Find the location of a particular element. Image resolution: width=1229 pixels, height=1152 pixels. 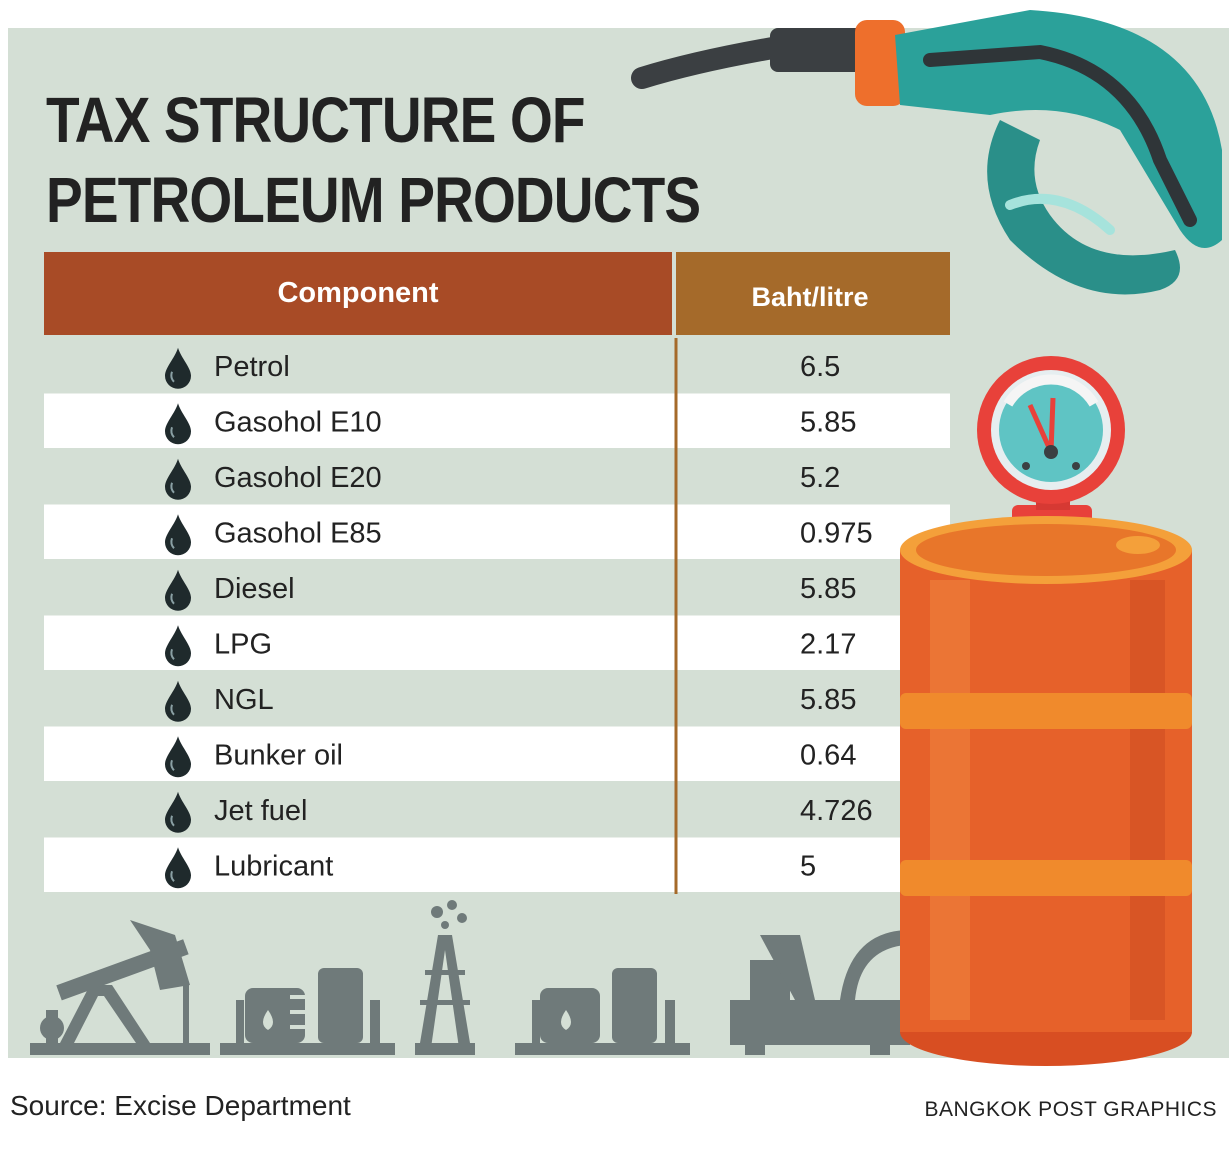

value-label: 5.2 is located at coordinates (820, 478).